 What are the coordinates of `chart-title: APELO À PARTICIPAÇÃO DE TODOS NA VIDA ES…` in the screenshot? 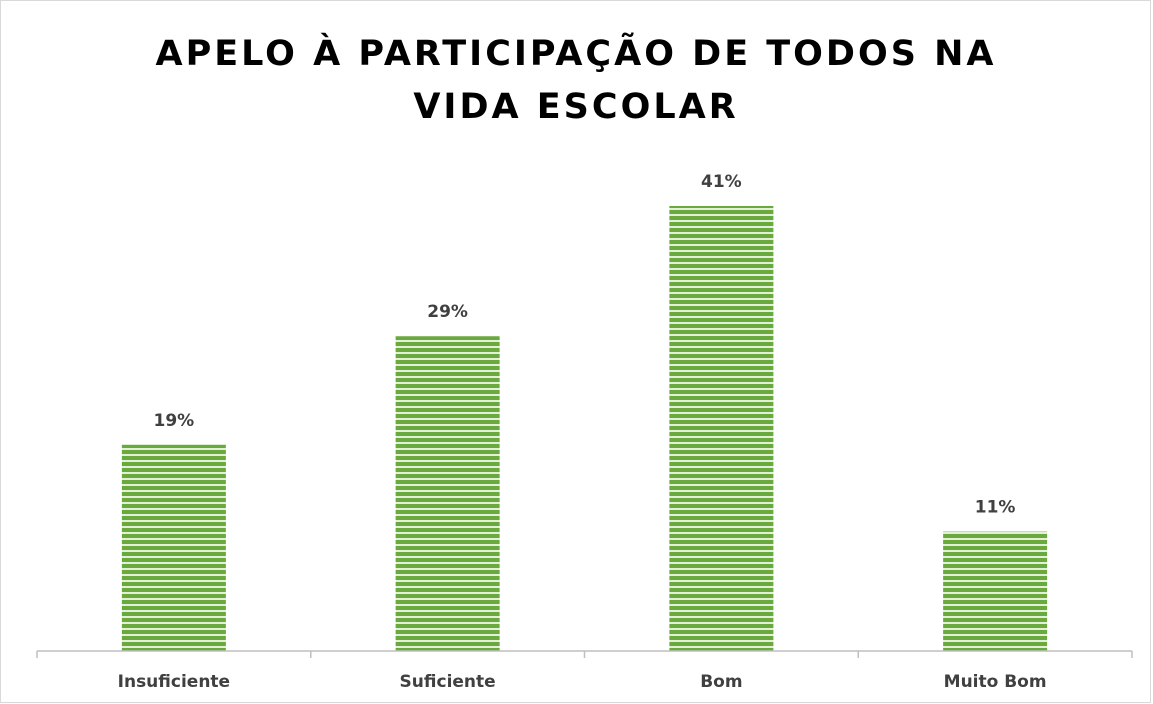 It's located at (576, 80).